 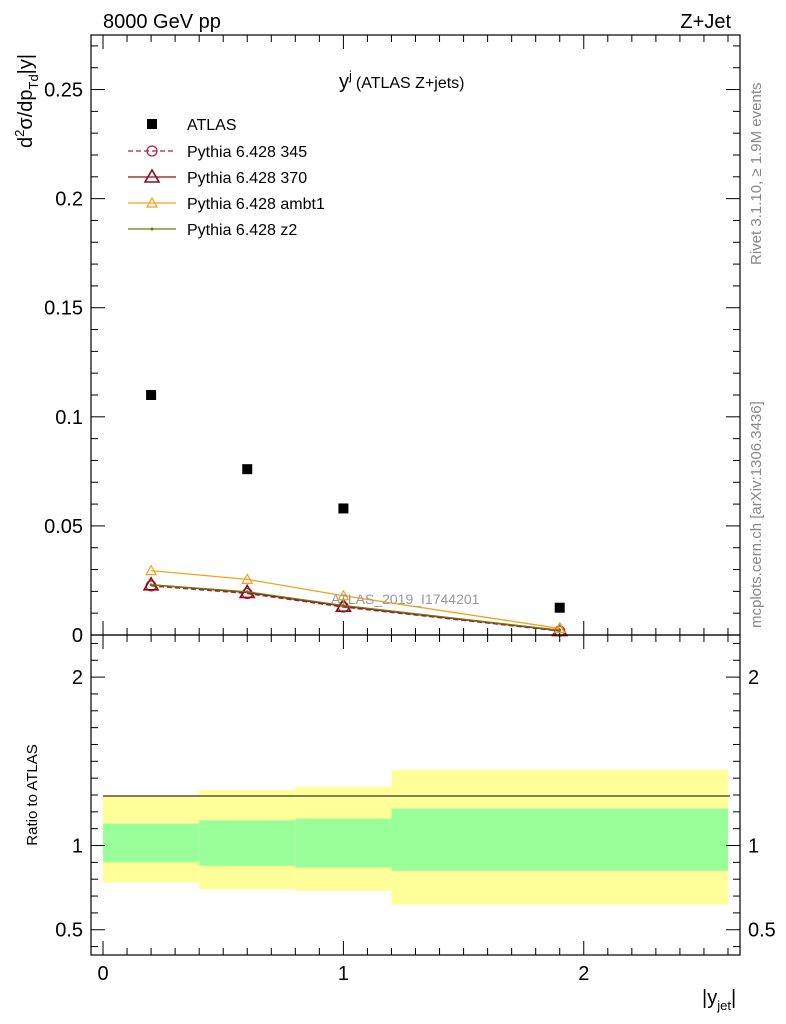 I want to click on ratio-ytick-label-right-1: 1, so click(x=753, y=847).